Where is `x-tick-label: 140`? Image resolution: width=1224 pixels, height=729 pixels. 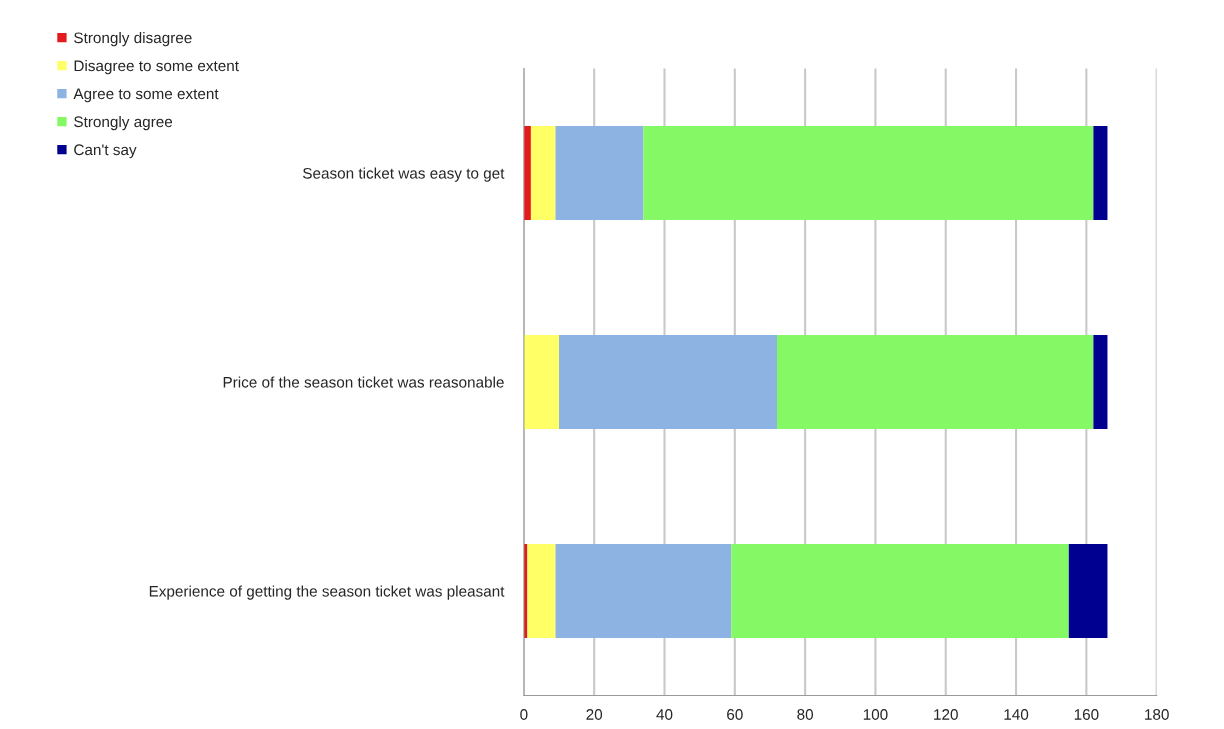 x-tick-label: 140 is located at coordinates (1016, 714).